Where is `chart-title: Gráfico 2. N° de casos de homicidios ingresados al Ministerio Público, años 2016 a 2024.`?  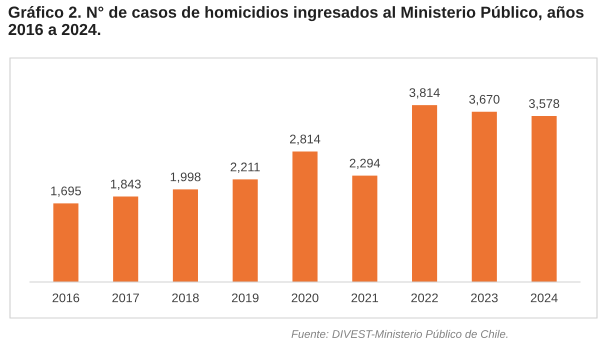
chart-title: Gráfico 2. N° de casos de homicidios ingresados al Ministerio Público, años 2016 a 2024. is located at coordinates (296, 21).